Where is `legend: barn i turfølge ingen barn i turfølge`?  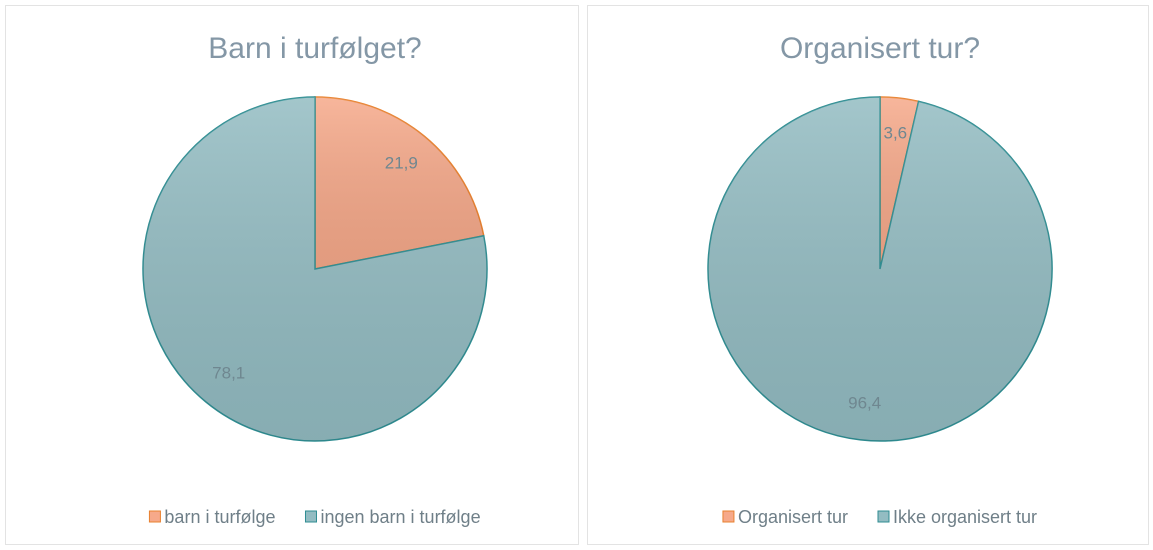
legend: barn i turfølge ingen barn i turfølge is located at coordinates (314, 517).